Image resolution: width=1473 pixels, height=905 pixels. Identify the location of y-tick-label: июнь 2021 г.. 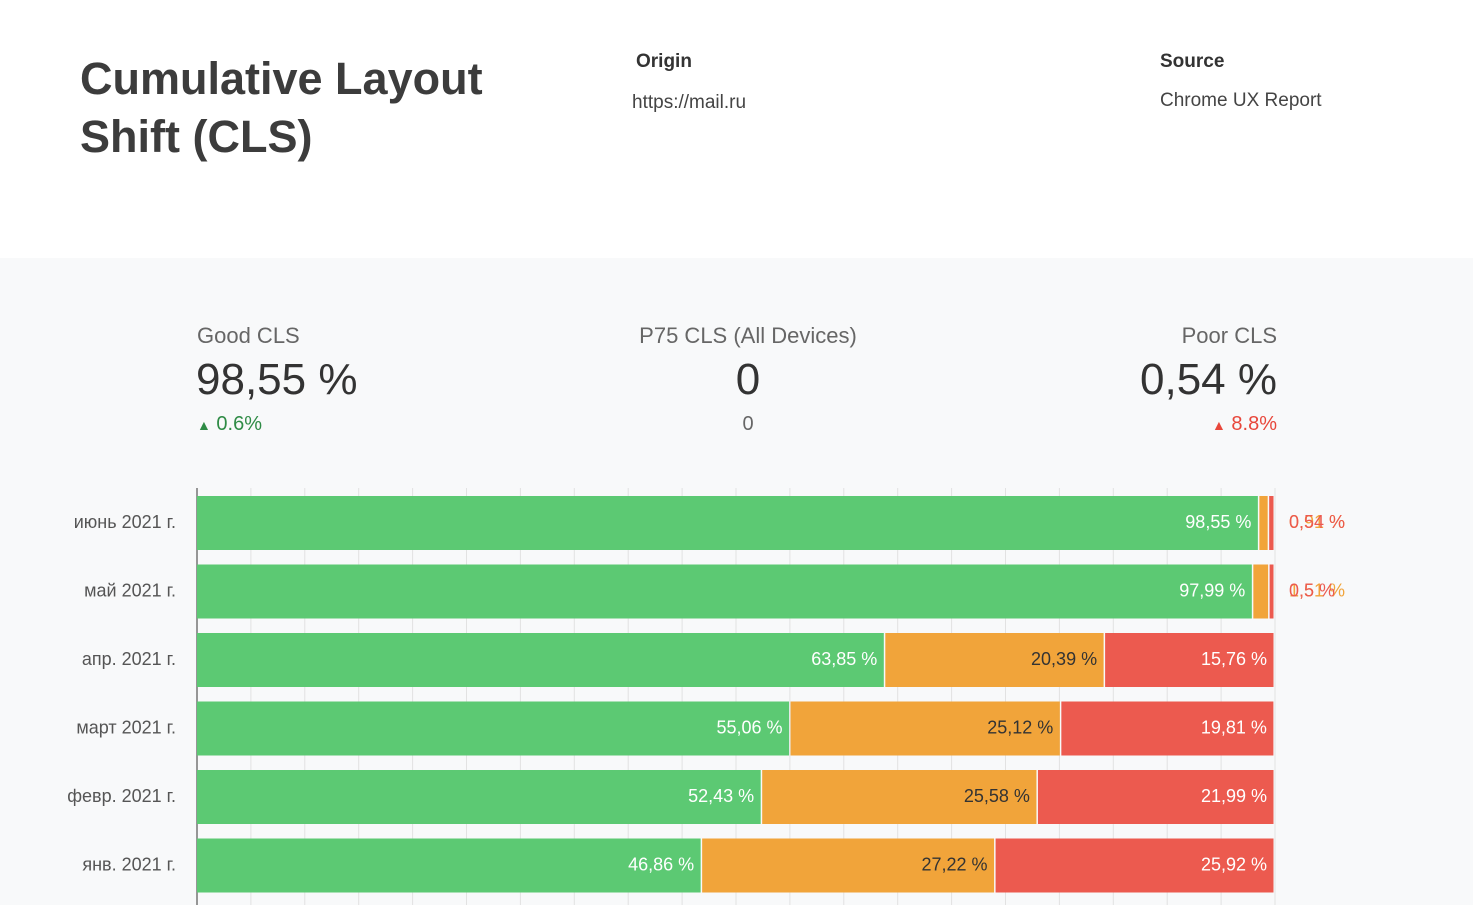
(125, 522).